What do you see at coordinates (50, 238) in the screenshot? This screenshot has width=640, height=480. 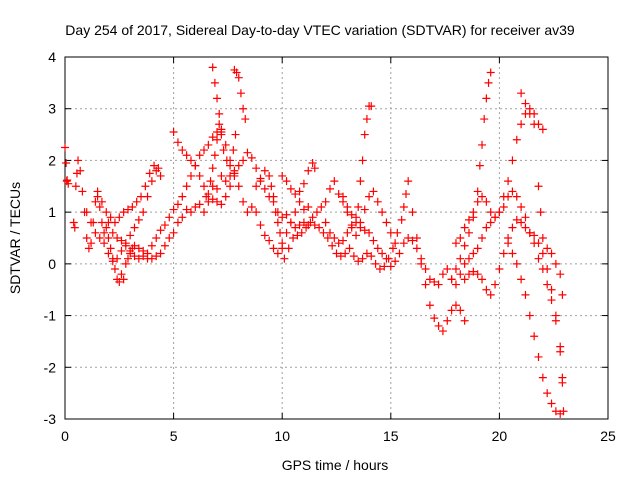 I see `y-tick-labels: -3 -2 -1 0 1 2 3 4` at bounding box center [50, 238].